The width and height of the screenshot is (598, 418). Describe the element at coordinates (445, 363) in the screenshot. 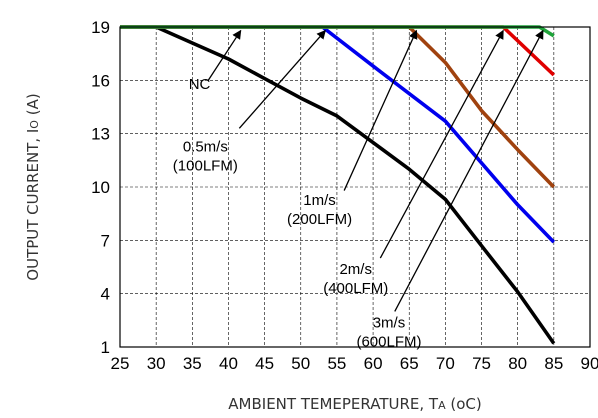

I see `x-tick-label: 70` at that location.